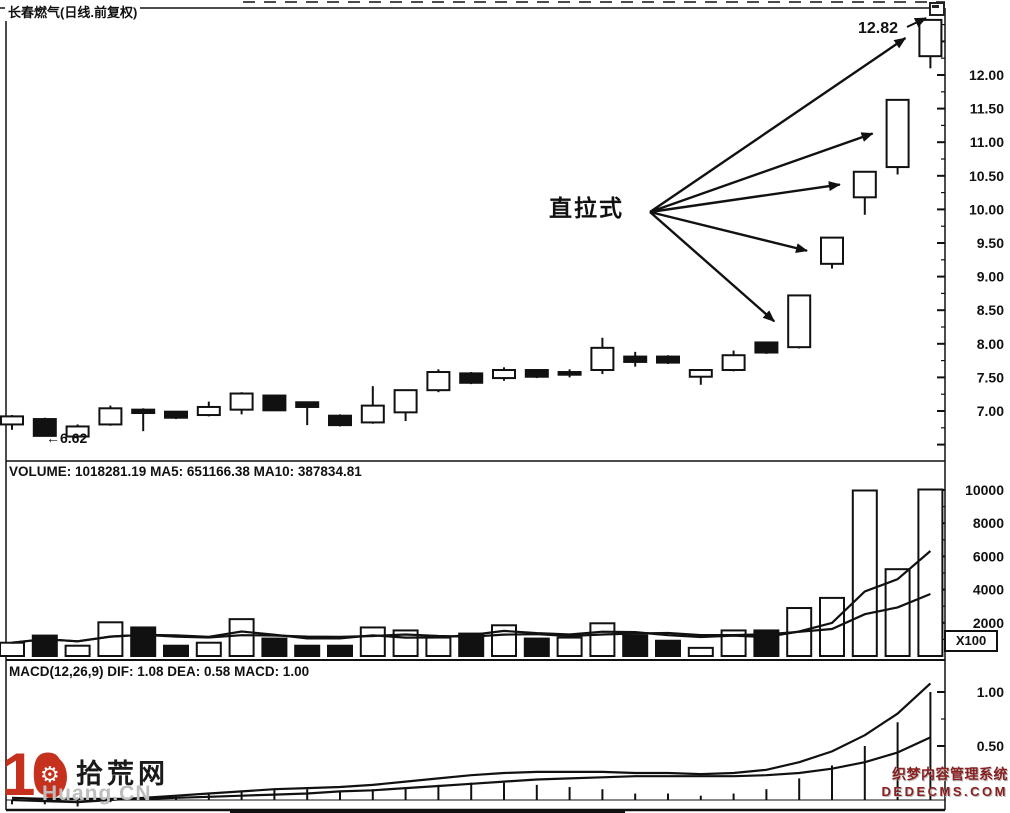 The image size is (1010, 813). What do you see at coordinates (986, 176) in the screenshot?
I see `price-axis-label: 10.50` at bounding box center [986, 176].